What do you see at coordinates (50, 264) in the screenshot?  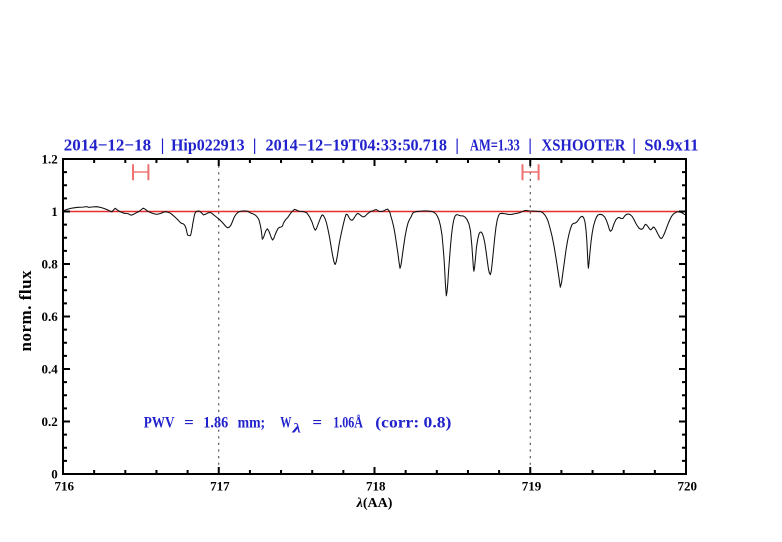 I see `svg-text: 0.8` at bounding box center [50, 264].